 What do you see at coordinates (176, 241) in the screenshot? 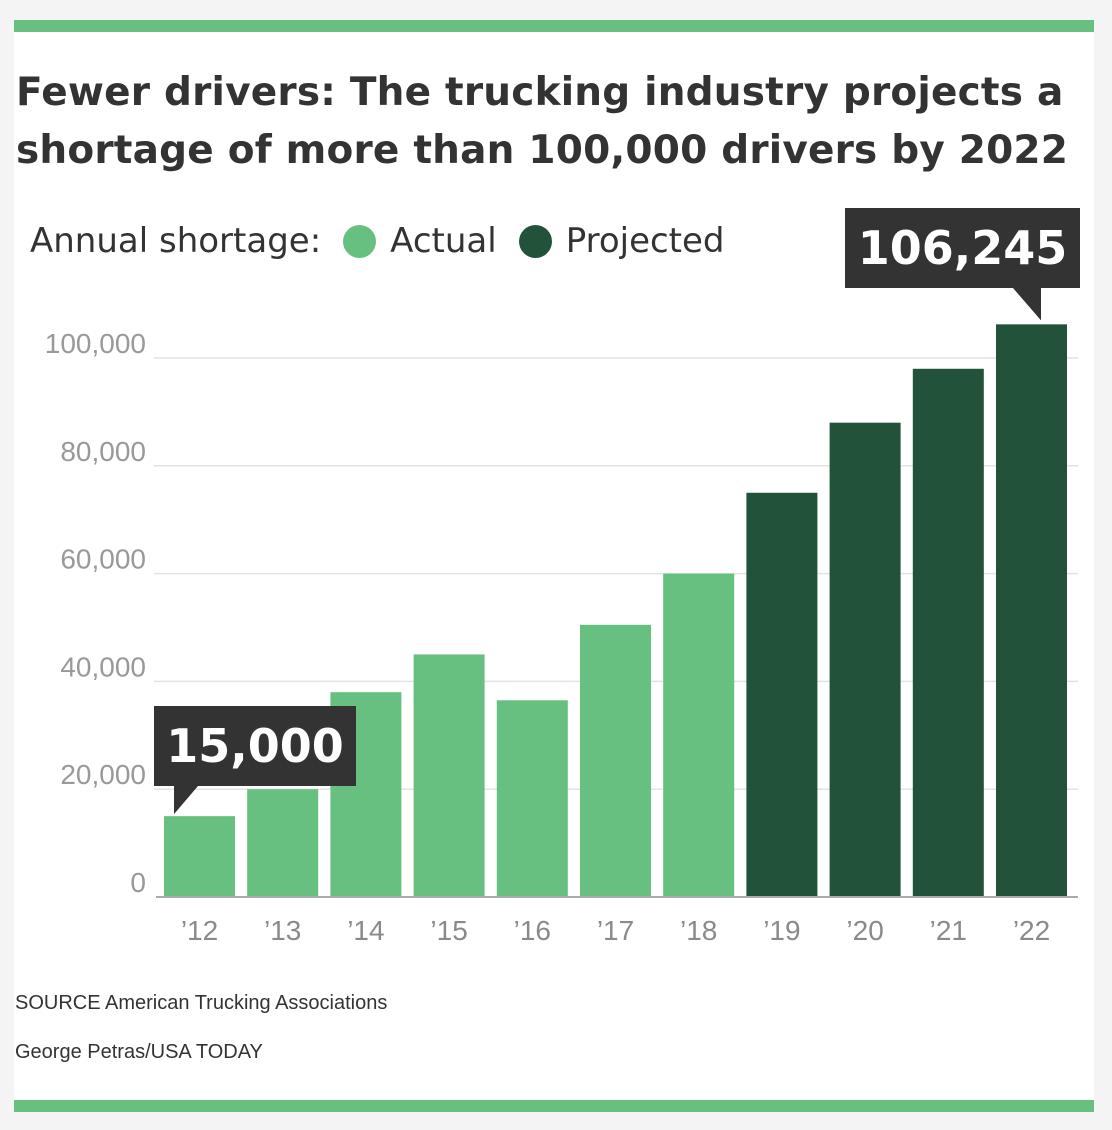
I see `legend-label: Annual shortage:` at bounding box center [176, 241].